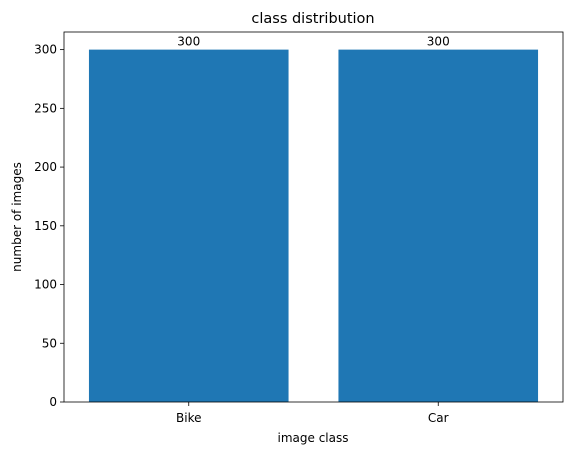 This screenshot has width=571, height=455. What do you see at coordinates (45, 167) in the screenshot?
I see `y-tick-label-200: 200` at bounding box center [45, 167].